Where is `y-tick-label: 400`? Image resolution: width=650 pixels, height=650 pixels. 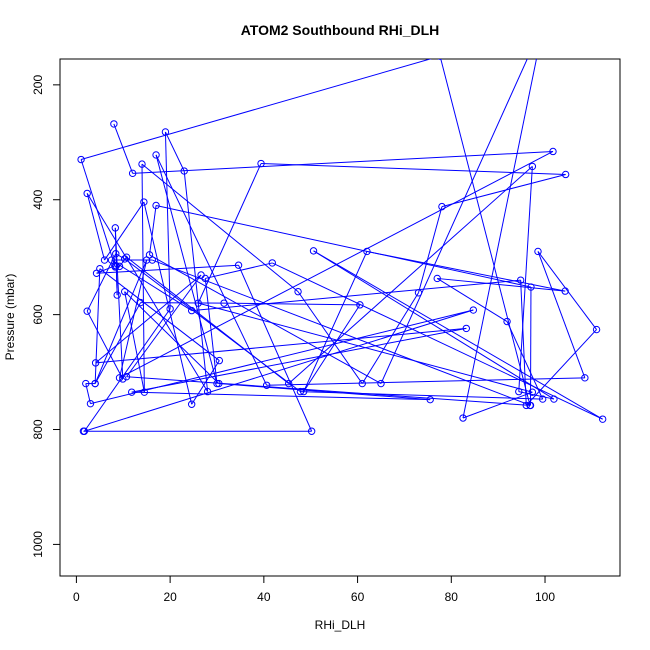
y-tick-label: 400 is located at coordinates (38, 199).